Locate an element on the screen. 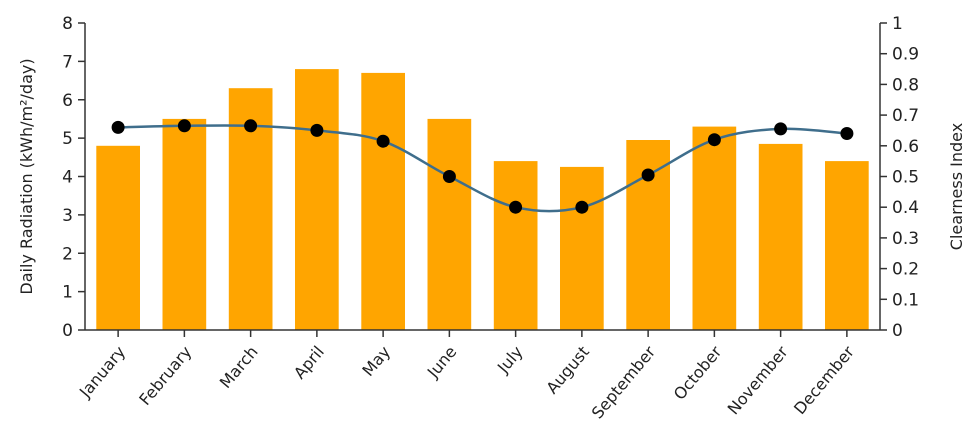  clearness-point-january is located at coordinates (118, 127).